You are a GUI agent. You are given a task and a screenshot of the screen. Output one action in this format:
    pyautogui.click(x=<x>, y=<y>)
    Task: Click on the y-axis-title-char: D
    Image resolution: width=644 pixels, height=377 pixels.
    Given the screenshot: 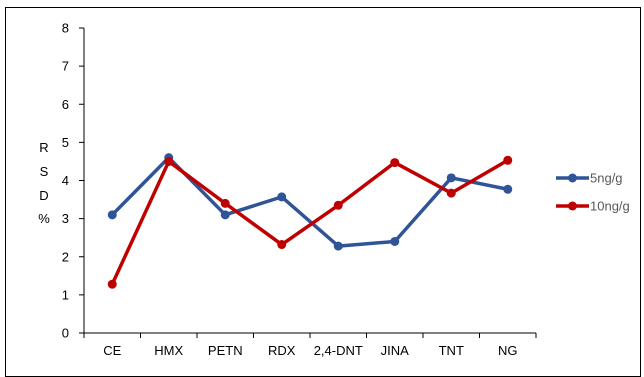 What is the action you would take?
    pyautogui.click(x=43, y=195)
    